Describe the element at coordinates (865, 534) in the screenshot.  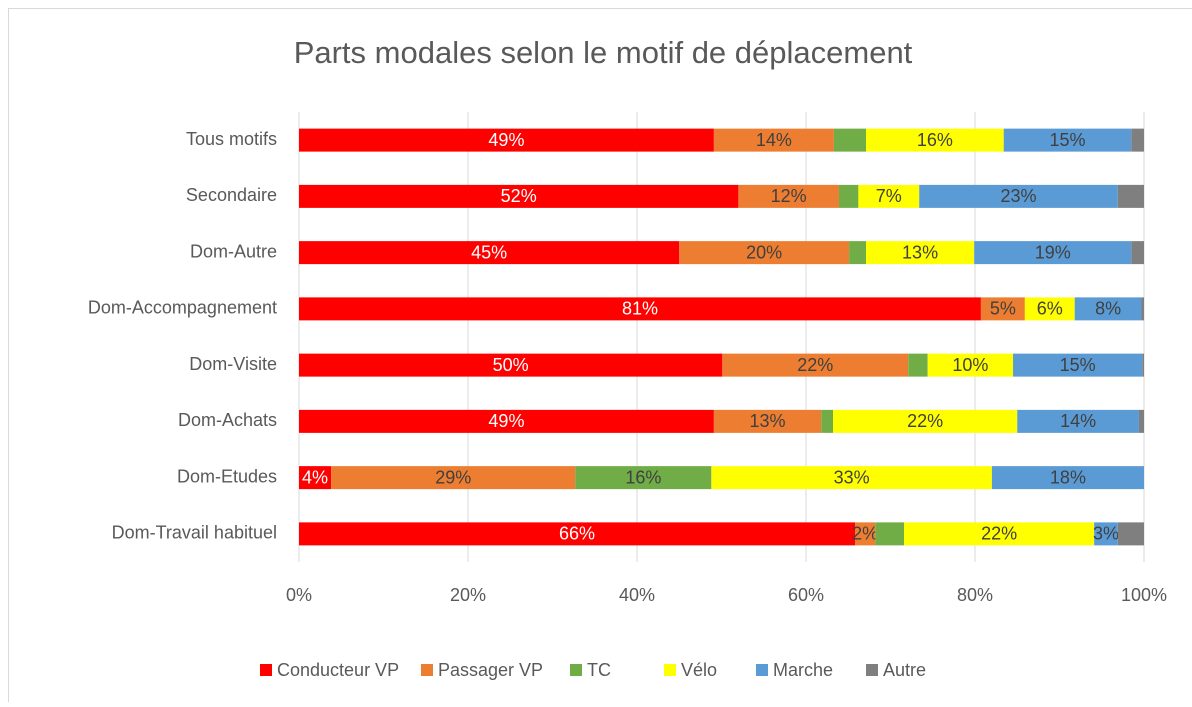
I see `data-label: 2%` at that location.